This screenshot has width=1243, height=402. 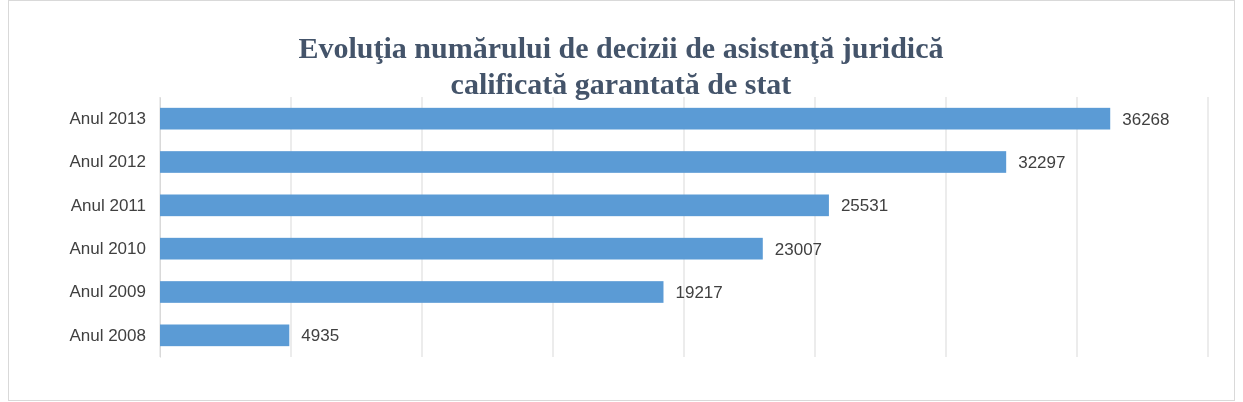 I want to click on data-label: 19217, so click(x=699, y=292).